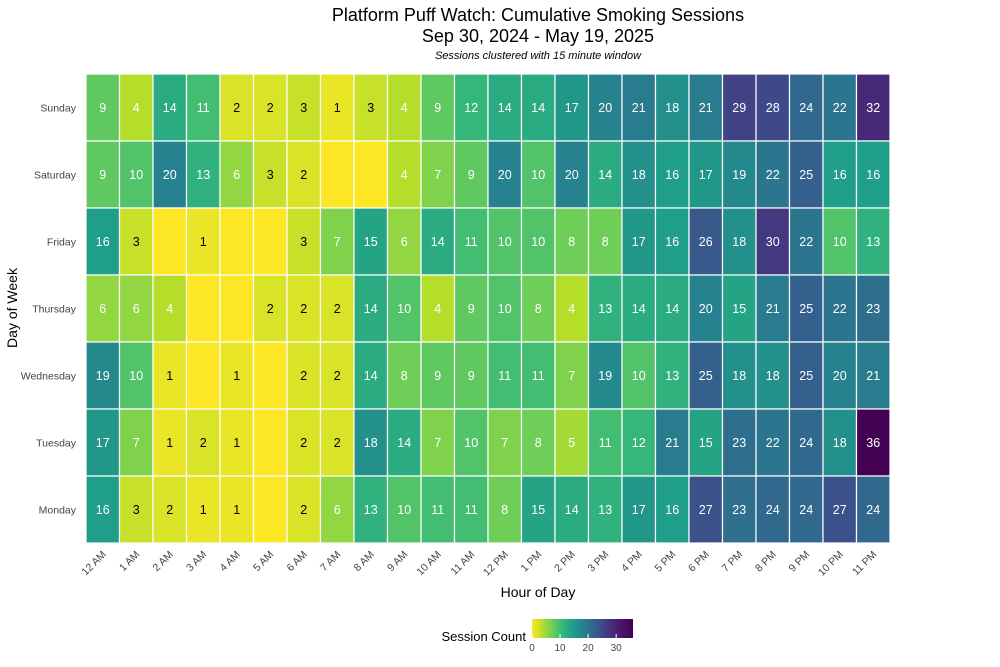 The height and width of the screenshot is (667, 1000). I want to click on y-tick-label: Sunday, so click(58, 109).